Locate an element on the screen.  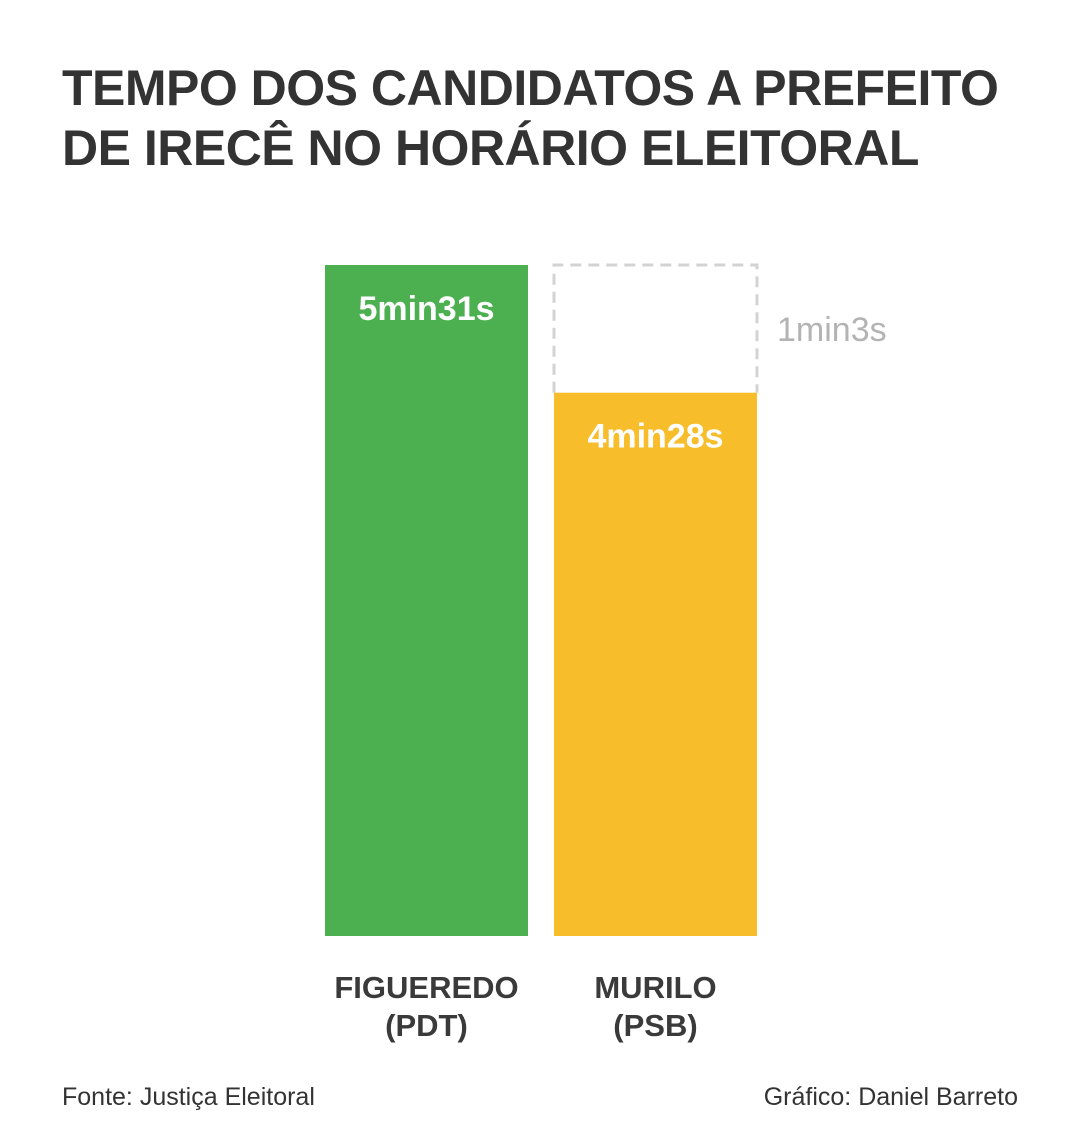
chart-title-line-1: TEMPO DOS CANDIDATOS A PREFEITO is located at coordinates (530, 88).